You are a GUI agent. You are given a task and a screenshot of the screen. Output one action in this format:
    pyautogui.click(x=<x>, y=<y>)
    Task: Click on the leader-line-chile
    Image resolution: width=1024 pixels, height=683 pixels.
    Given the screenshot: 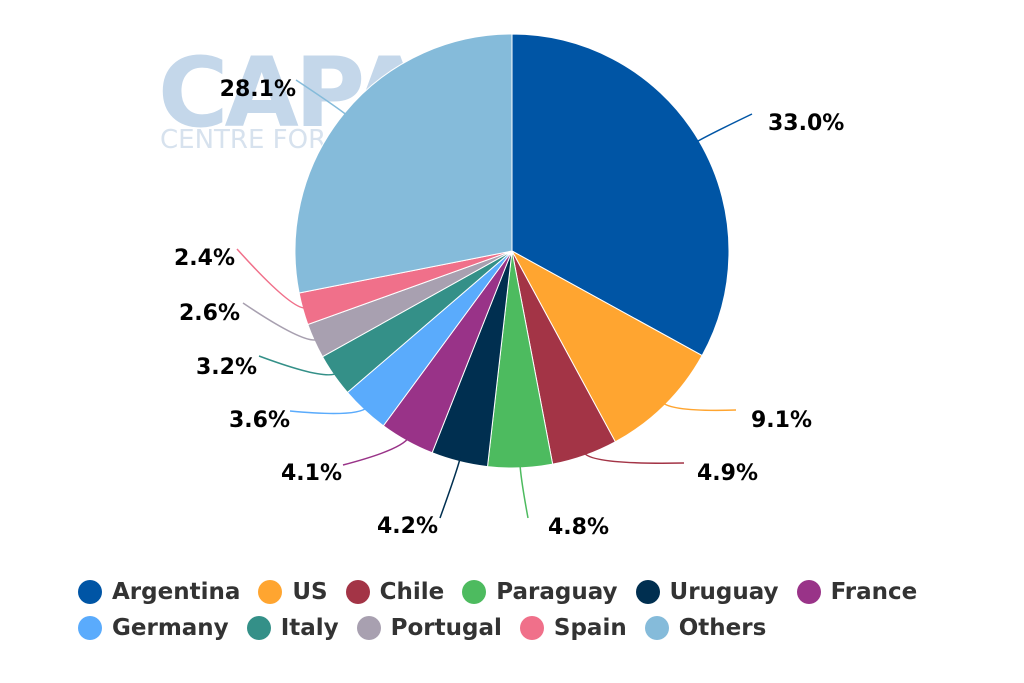 What is the action you would take?
    pyautogui.click(x=633, y=457)
    